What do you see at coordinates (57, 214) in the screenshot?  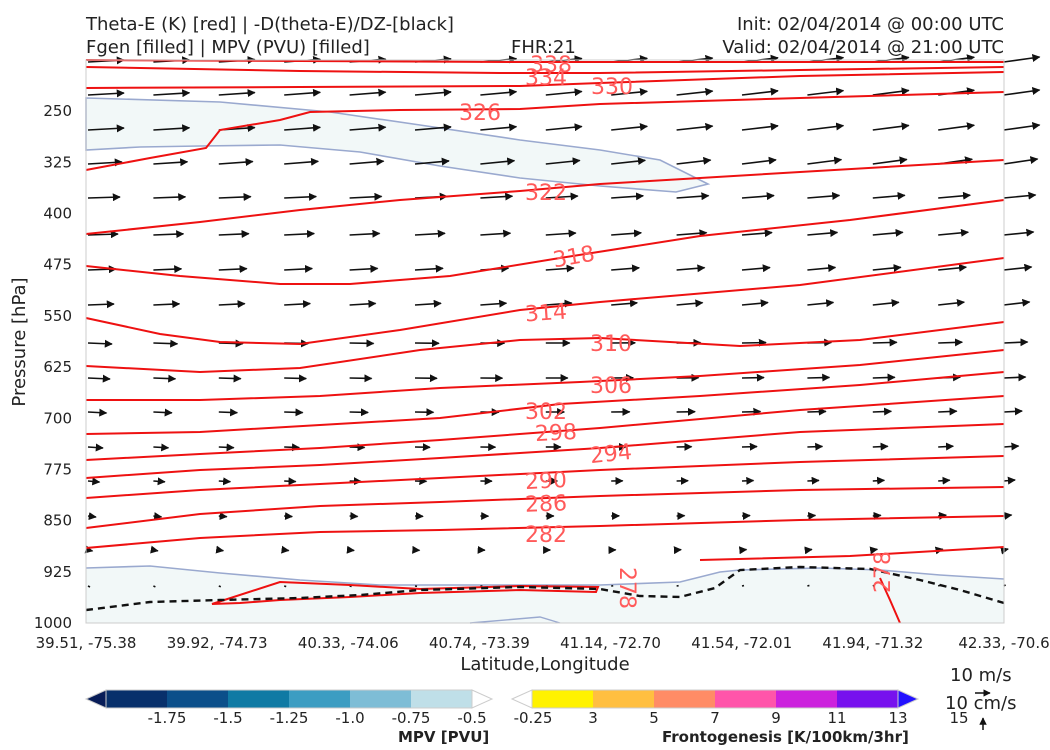 I see `y-tick-label: 400` at bounding box center [57, 214].